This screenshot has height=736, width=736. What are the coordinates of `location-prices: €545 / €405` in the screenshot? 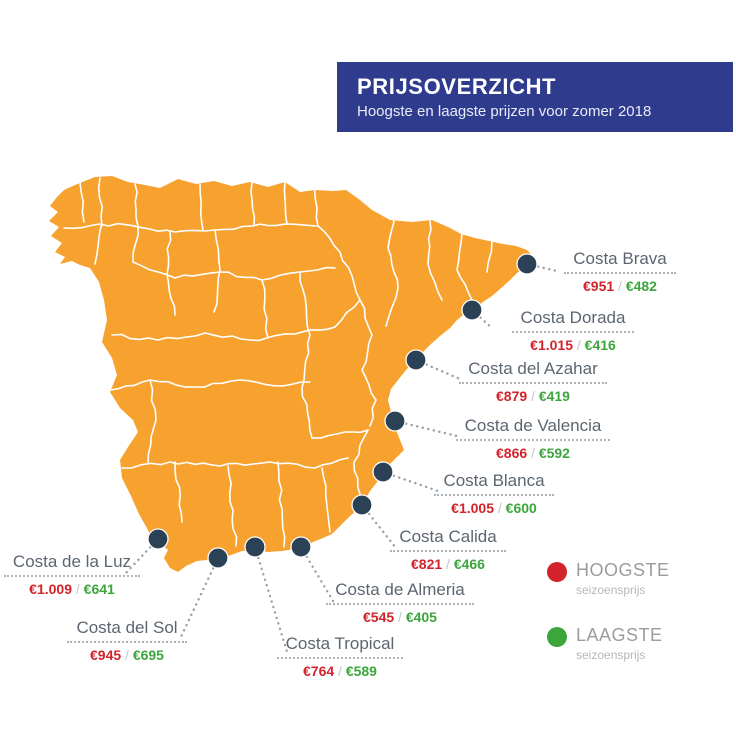 It's located at (400, 617).